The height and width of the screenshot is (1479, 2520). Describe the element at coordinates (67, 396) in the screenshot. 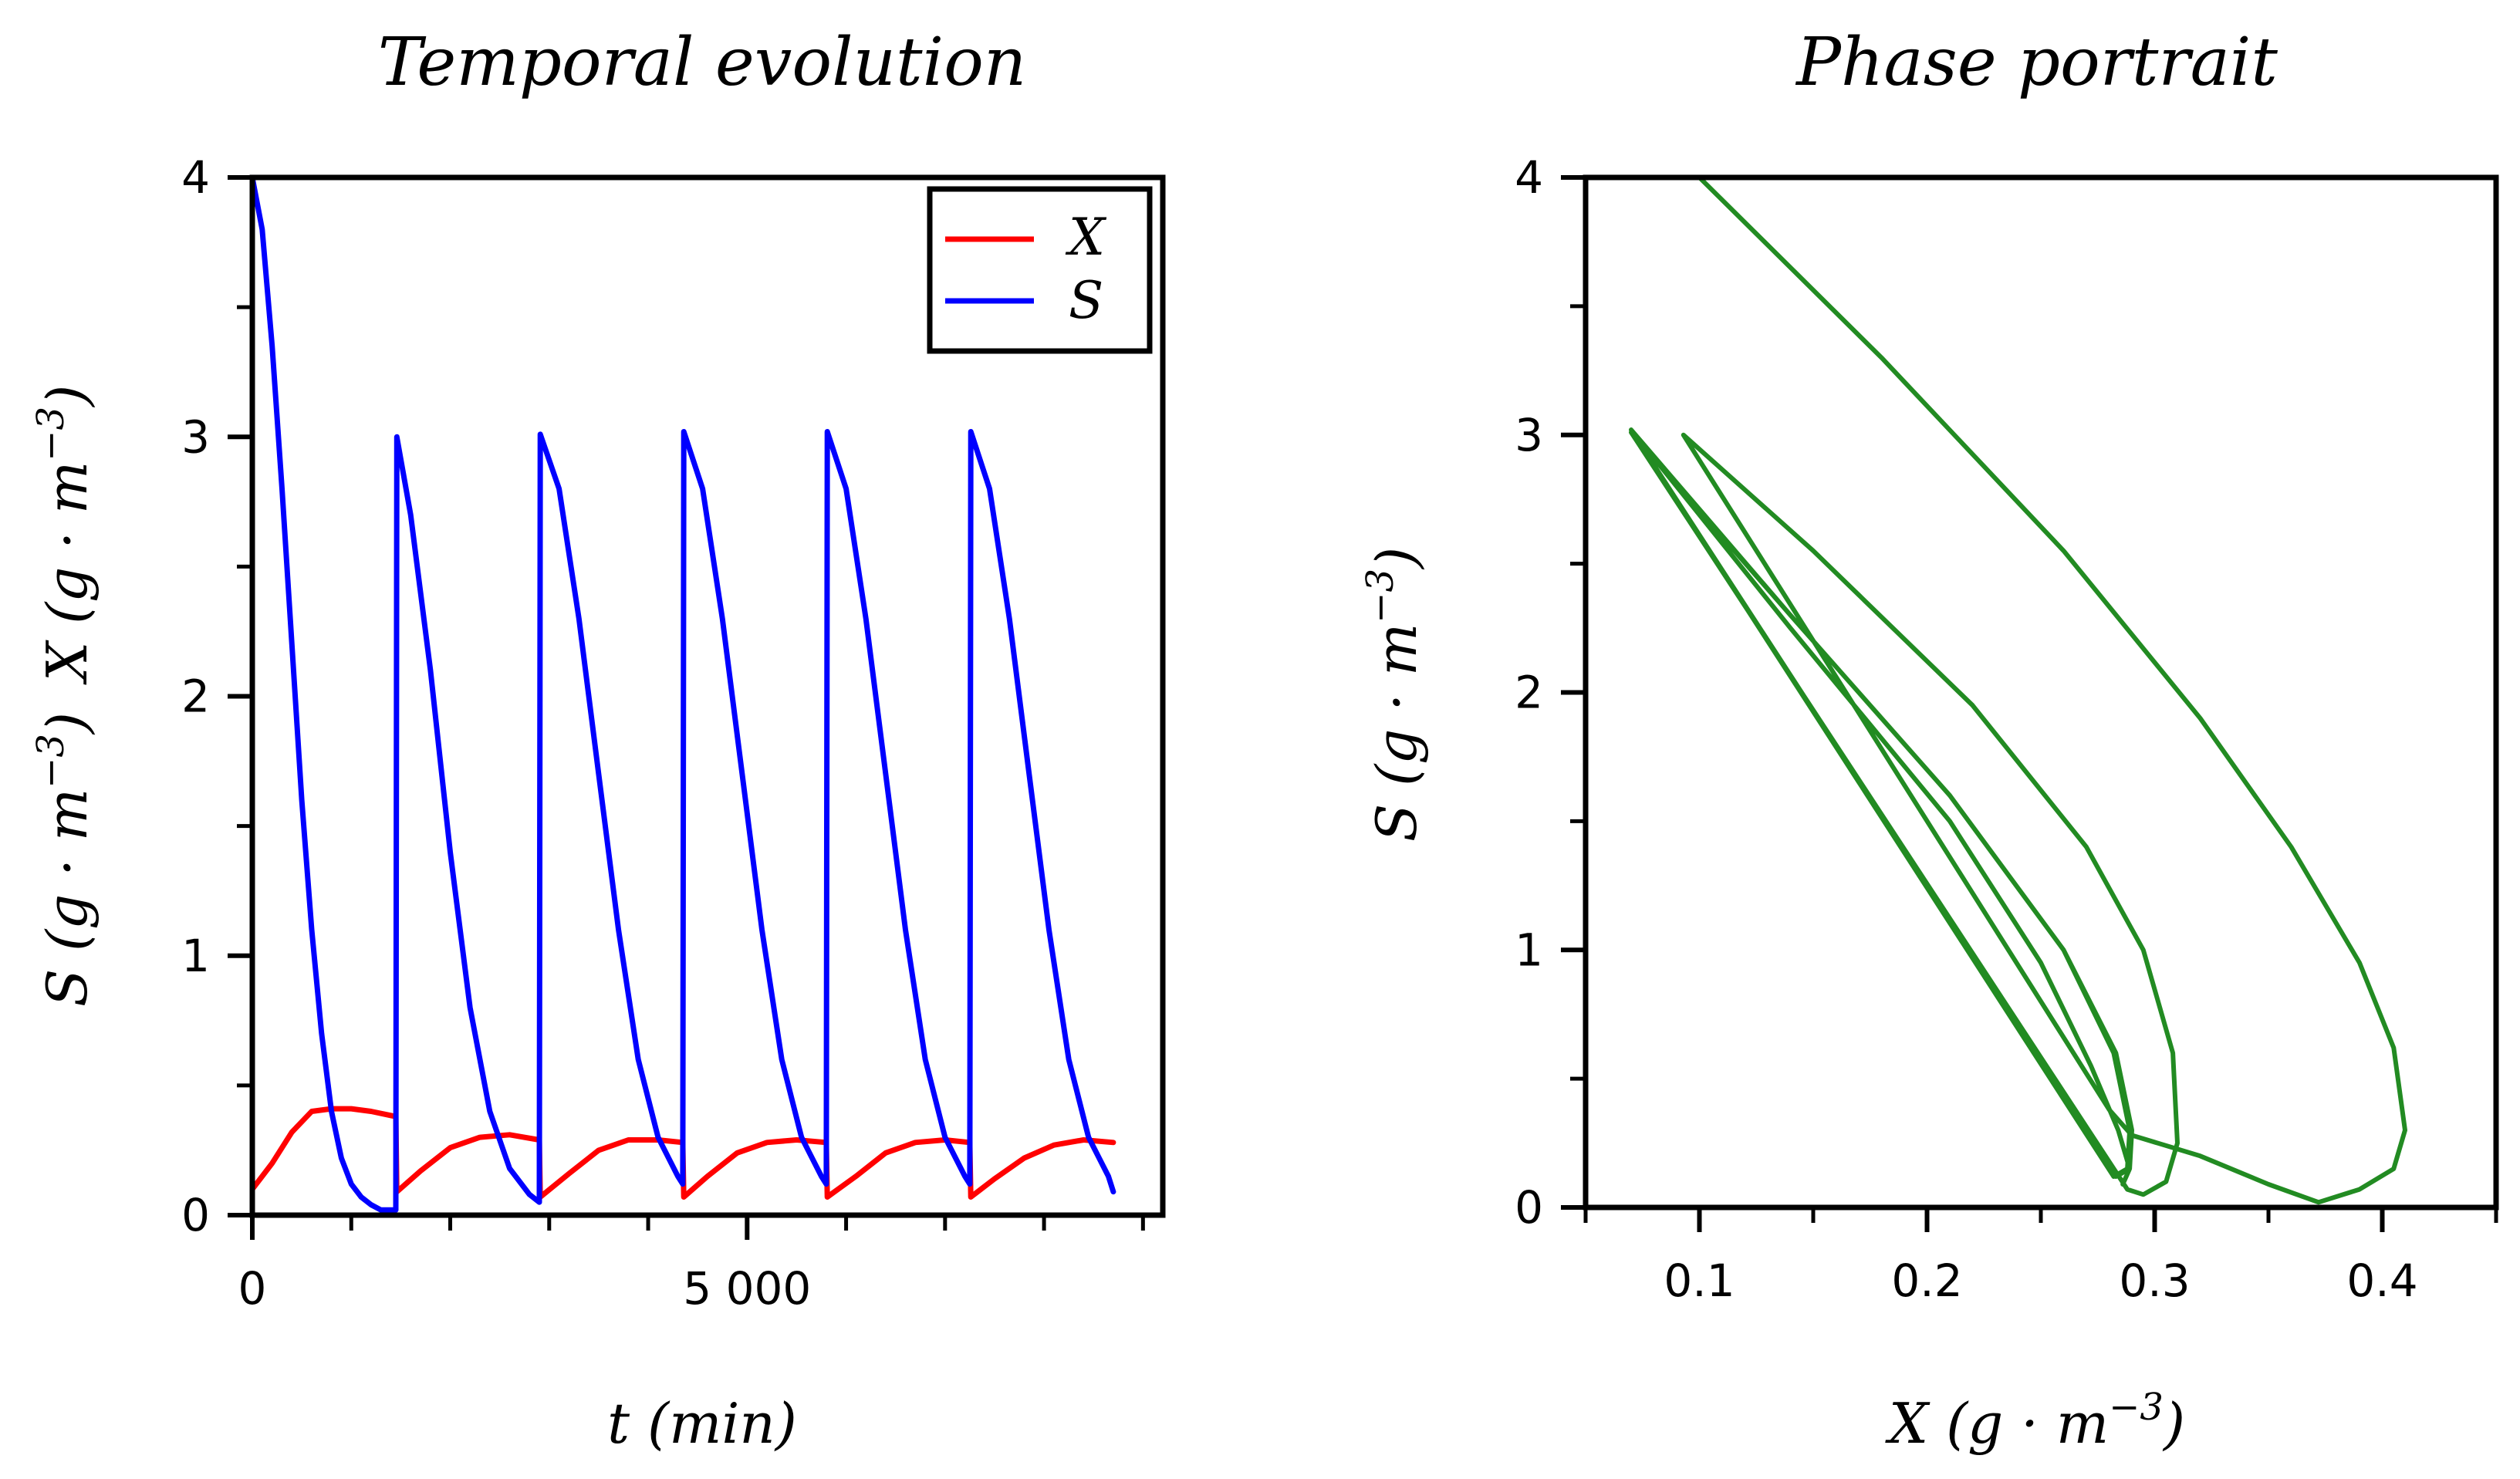

I see `y-axis-x-unit-close: )` at that location.